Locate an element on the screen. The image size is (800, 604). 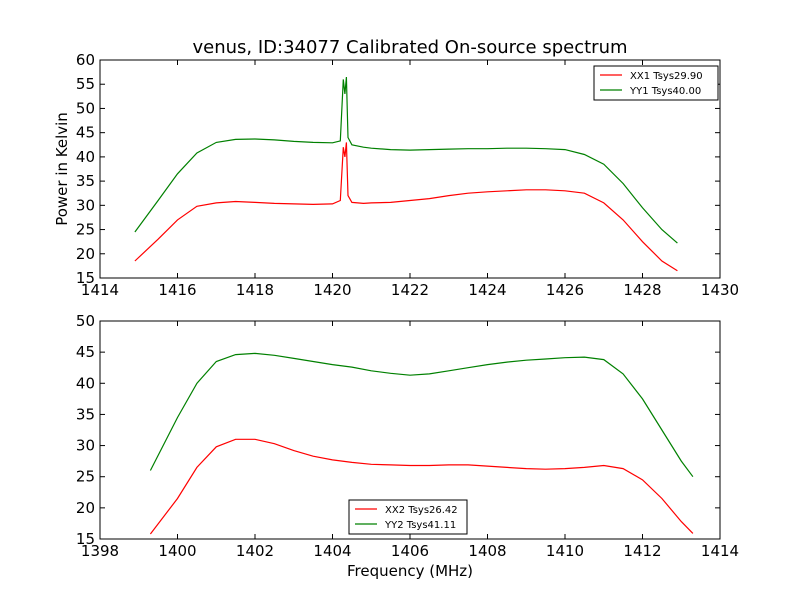
x-tick-label: 1398 is located at coordinates (100, 551).